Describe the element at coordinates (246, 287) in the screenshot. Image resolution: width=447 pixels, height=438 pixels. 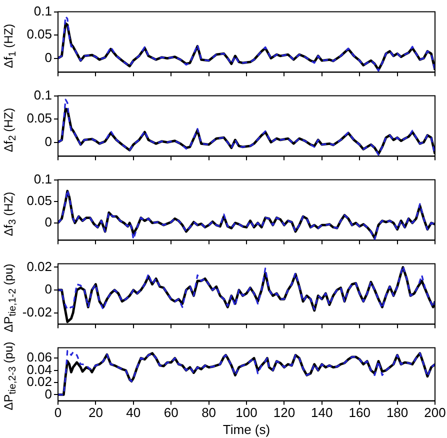
I see `line-series` at that location.